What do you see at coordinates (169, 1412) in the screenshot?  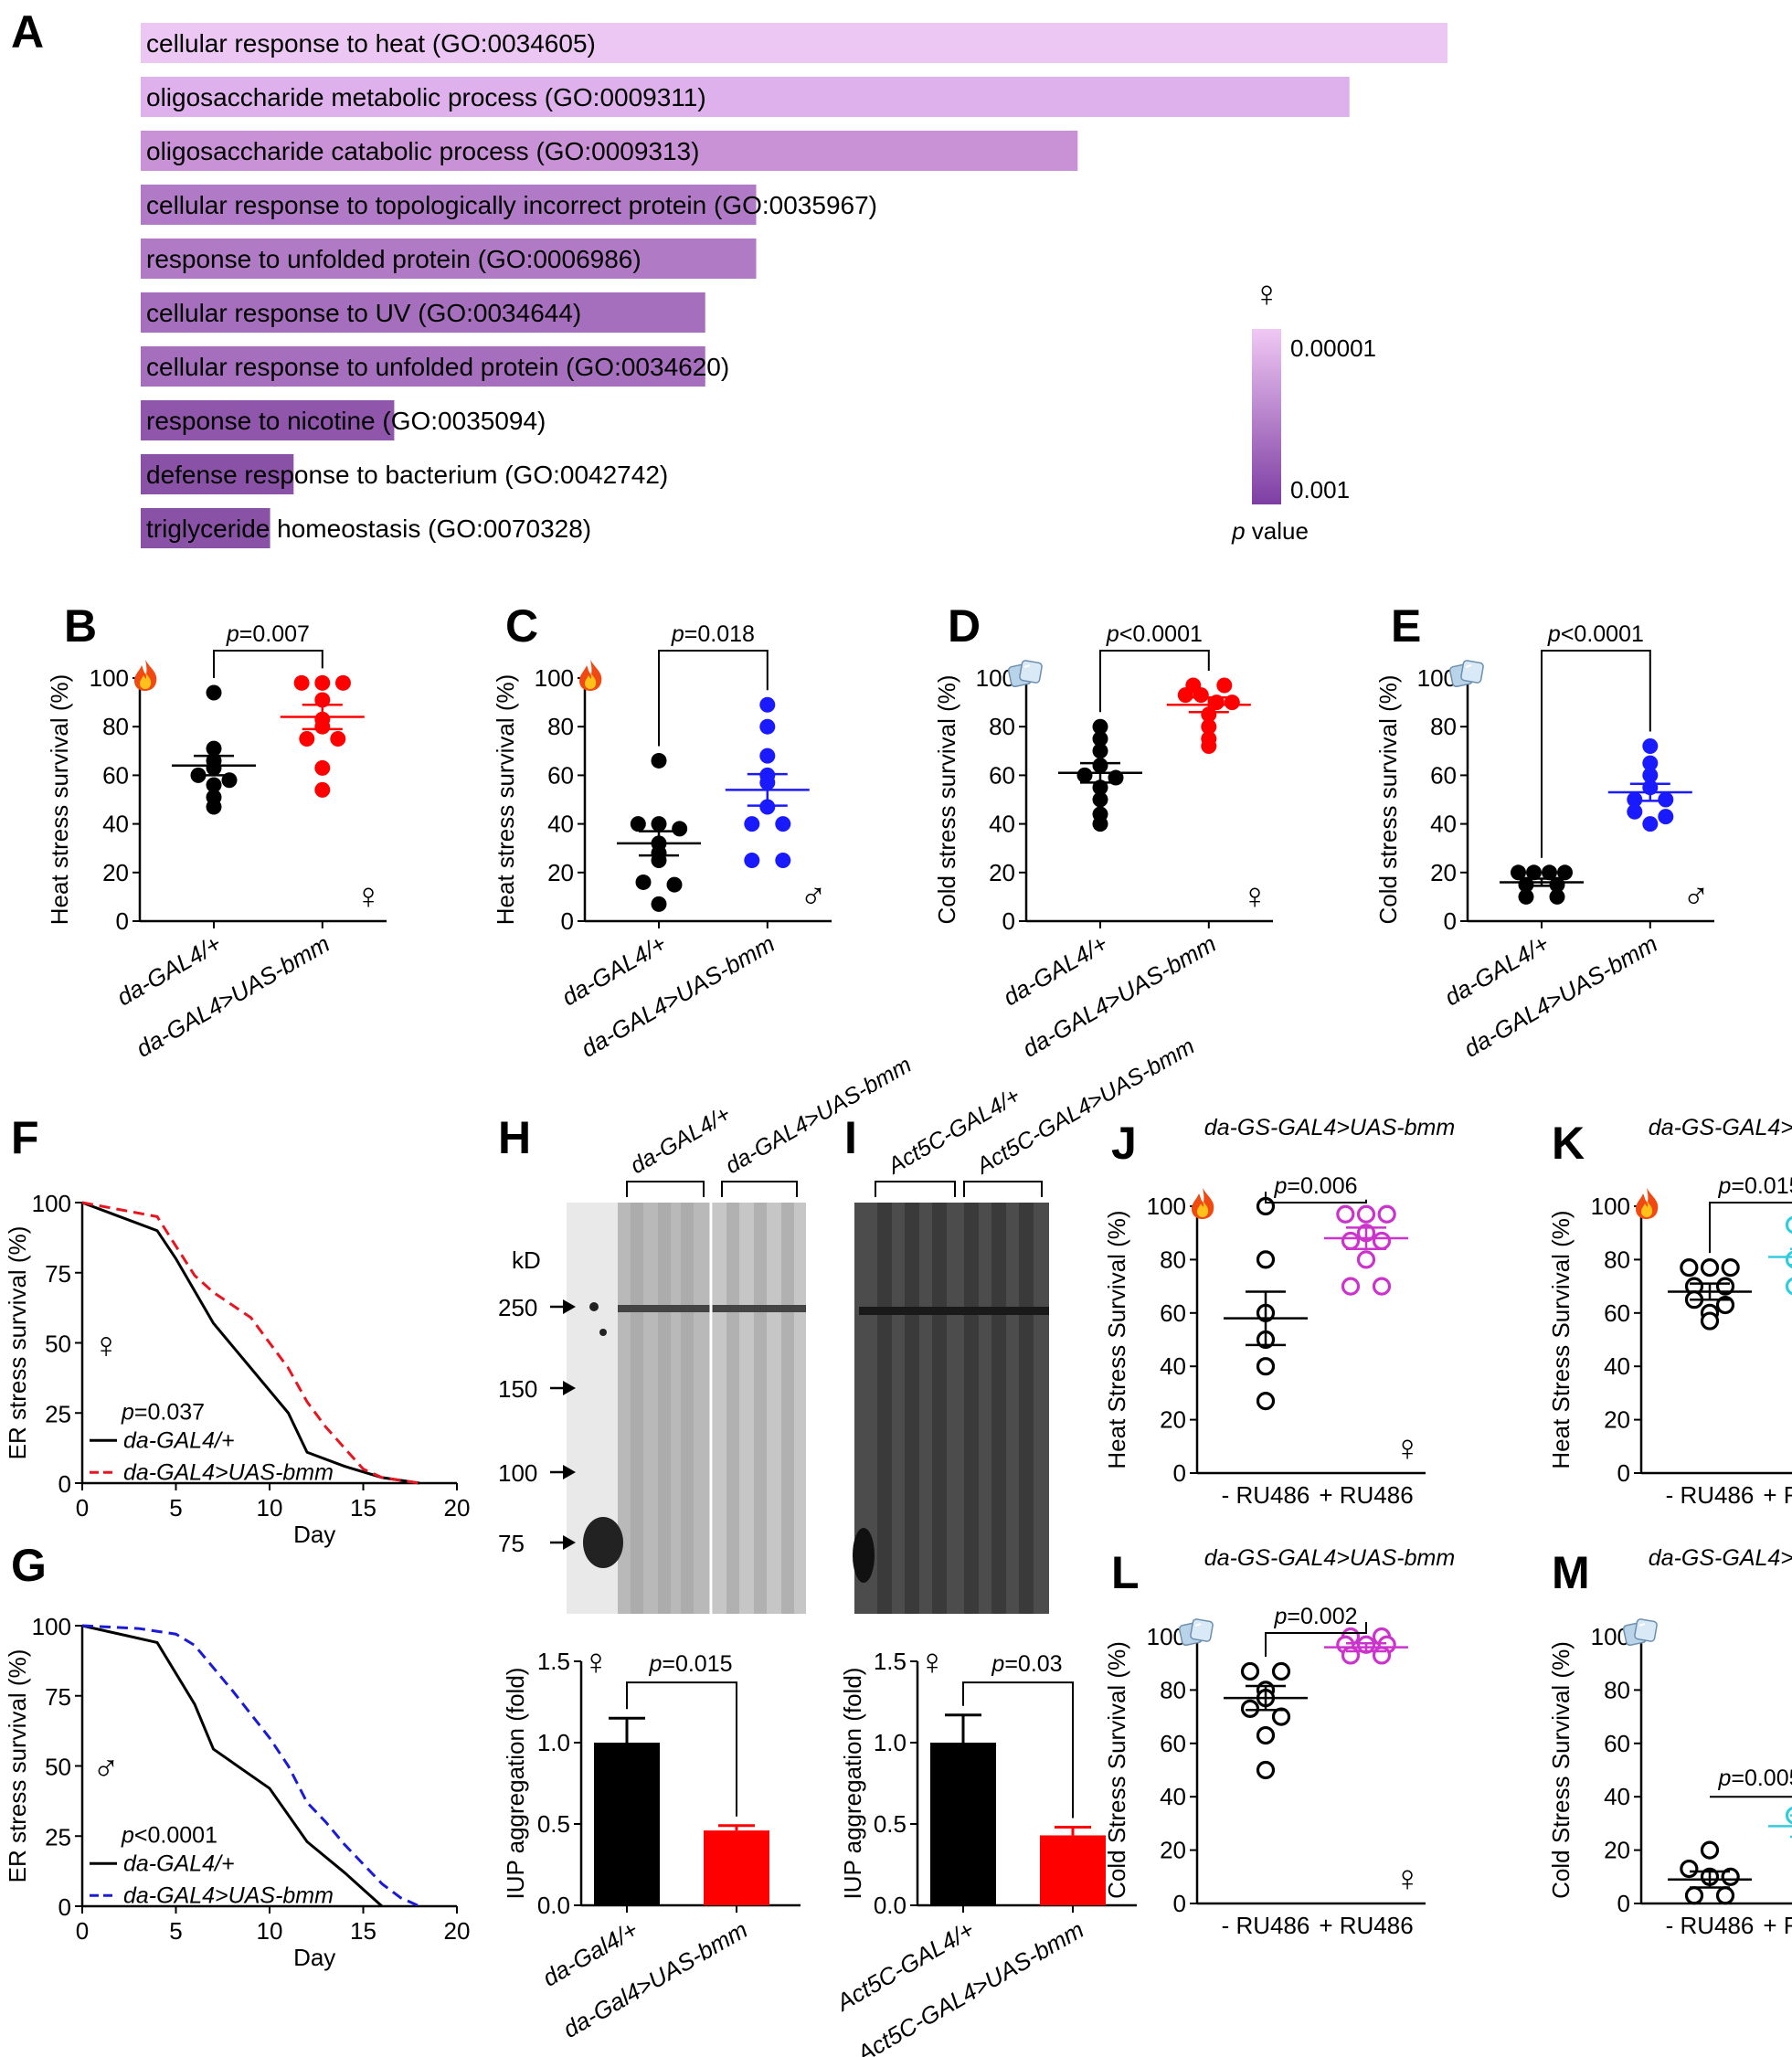 I see `p-value-number: =0.037` at bounding box center [169, 1412].